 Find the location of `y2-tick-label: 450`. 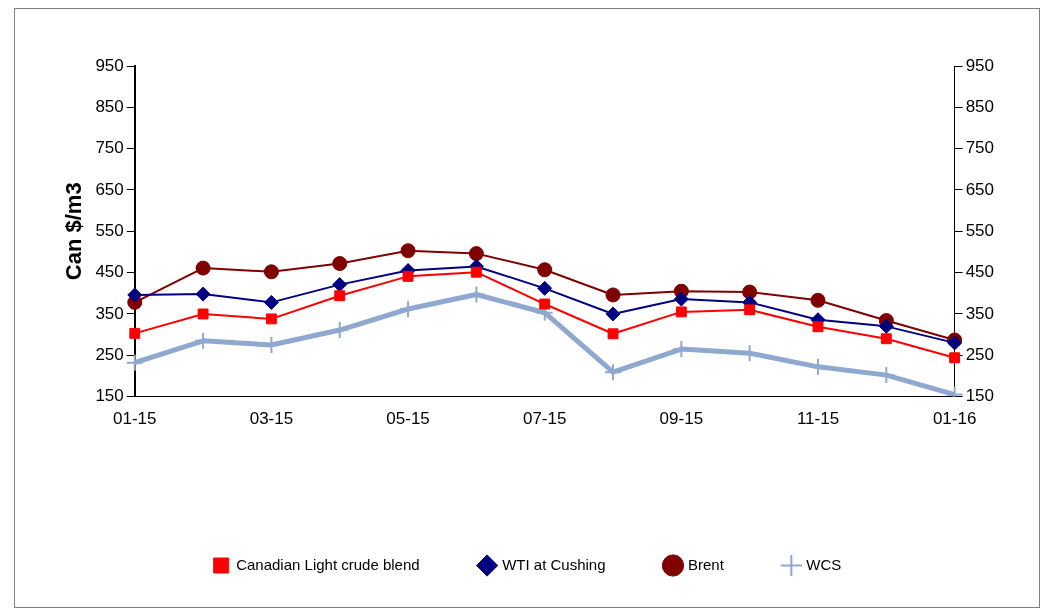

y2-tick-label: 450 is located at coordinates (980, 272).